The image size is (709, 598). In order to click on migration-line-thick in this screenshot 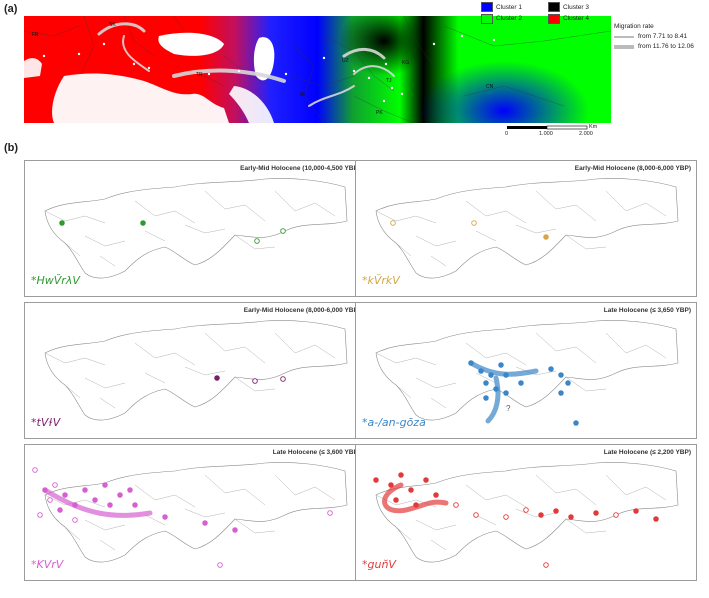, I will do `click(624, 47)`.